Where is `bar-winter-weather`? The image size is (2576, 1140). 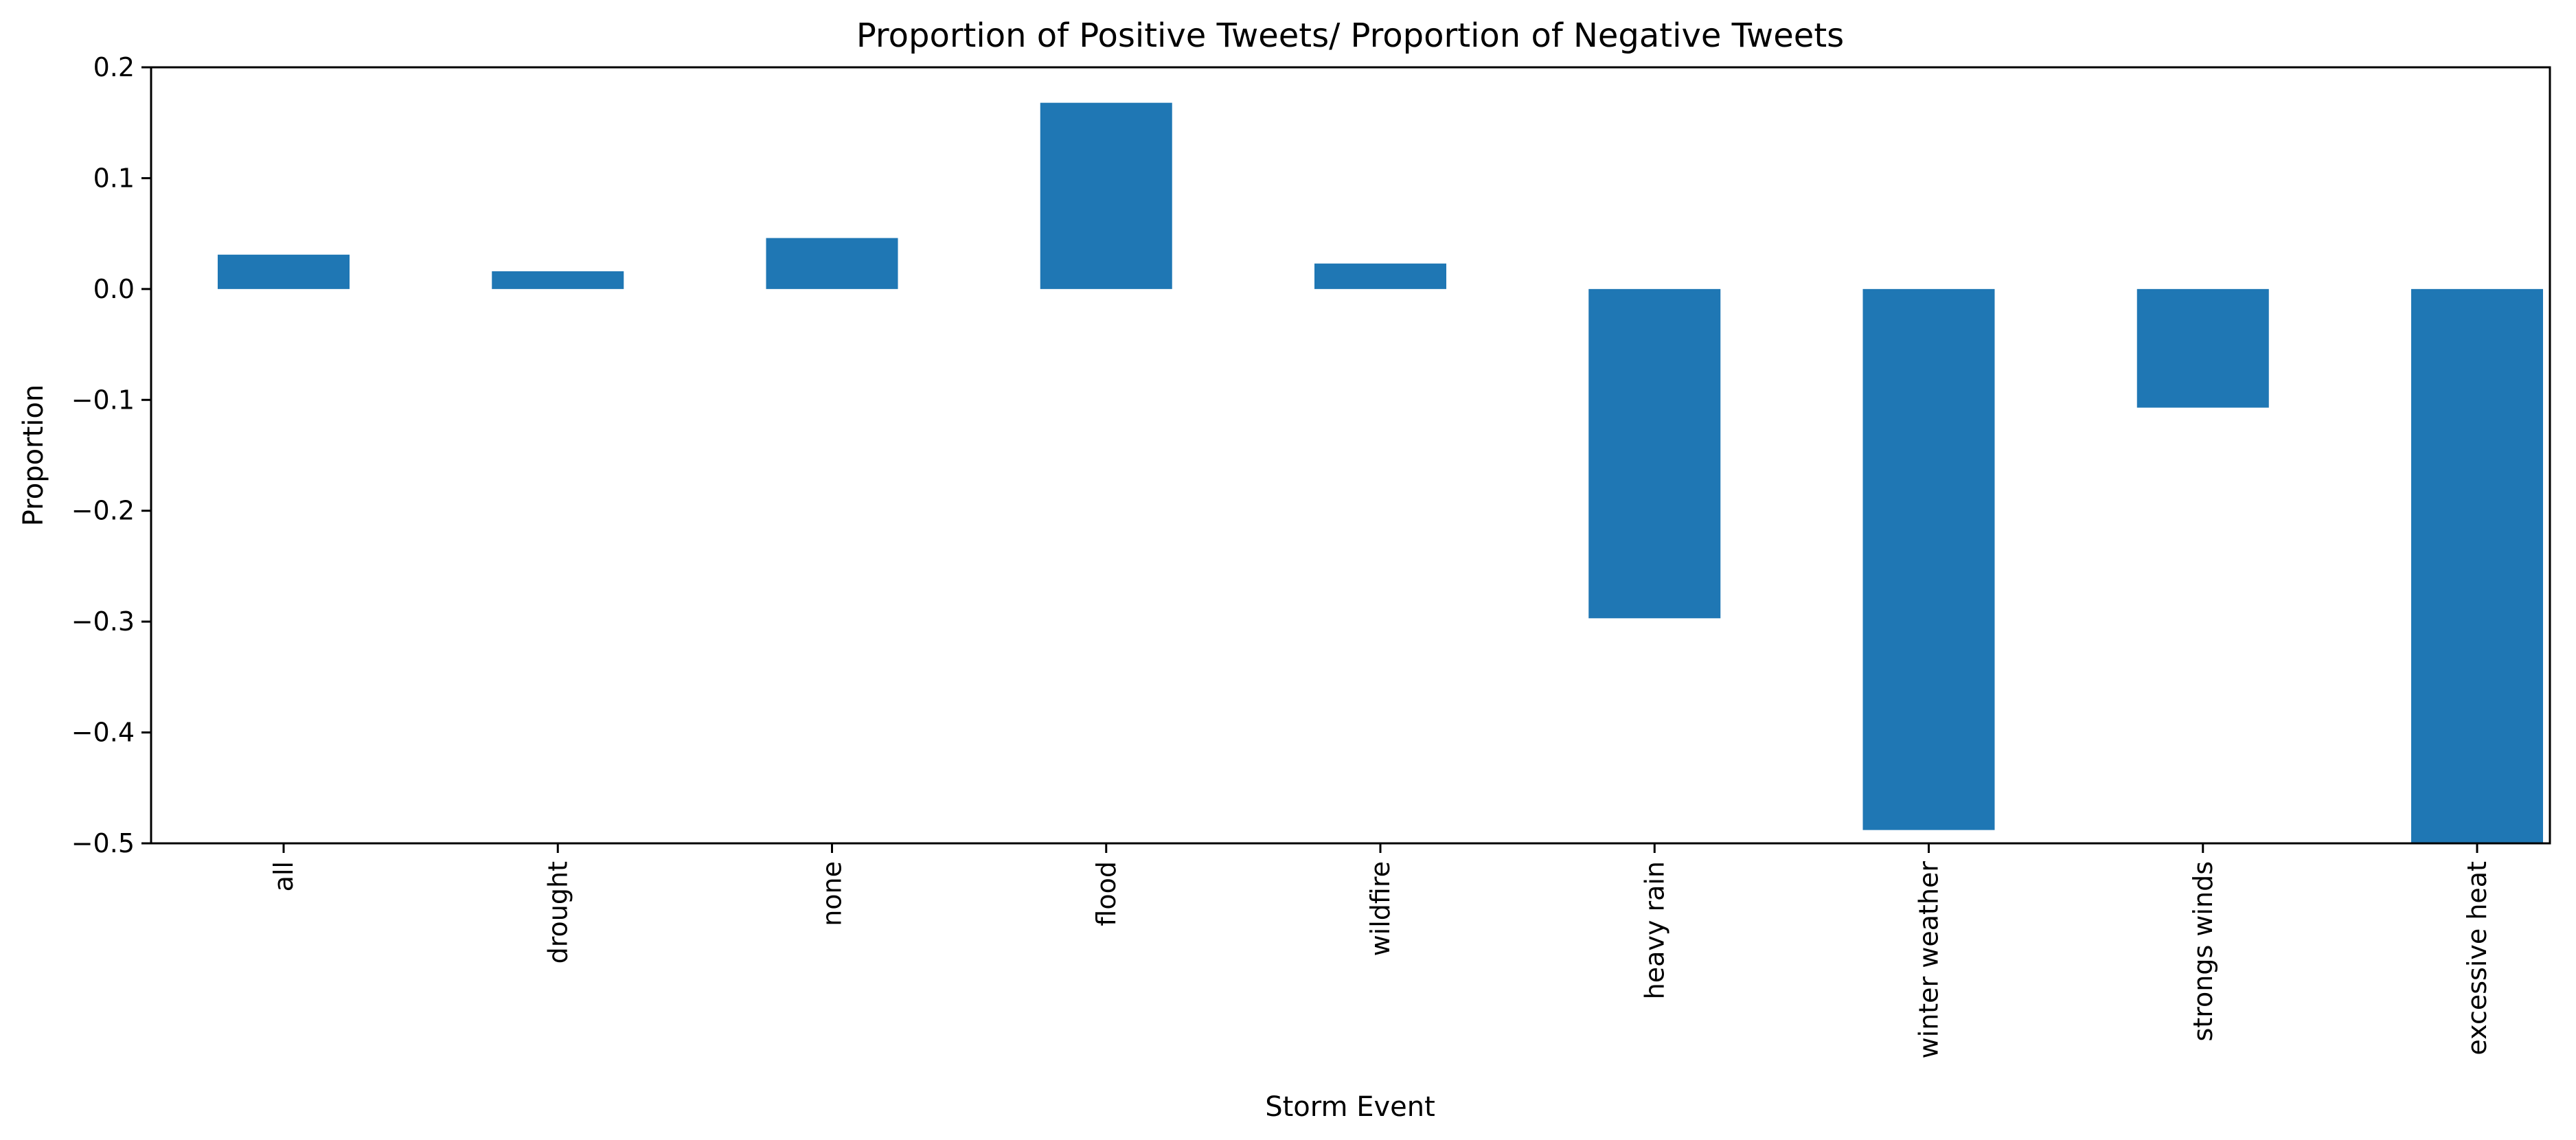 bar-winter-weather is located at coordinates (1928, 559).